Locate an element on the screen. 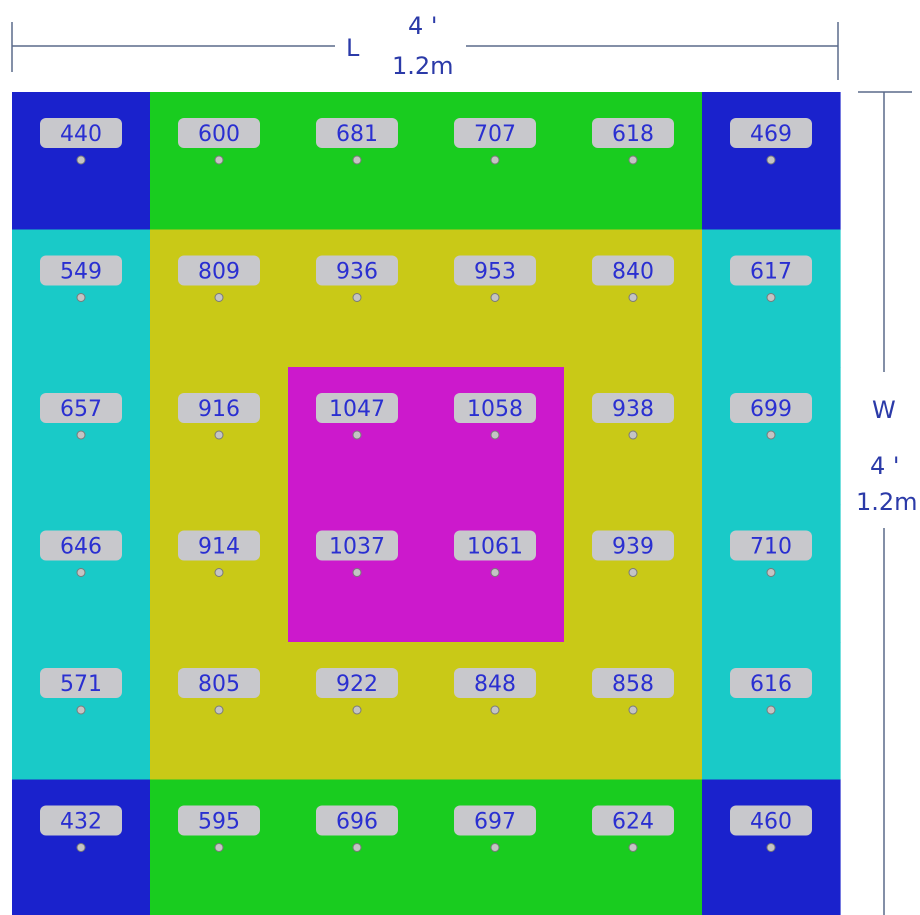 The image size is (920, 915). ppfd-value: 914 is located at coordinates (219, 547).